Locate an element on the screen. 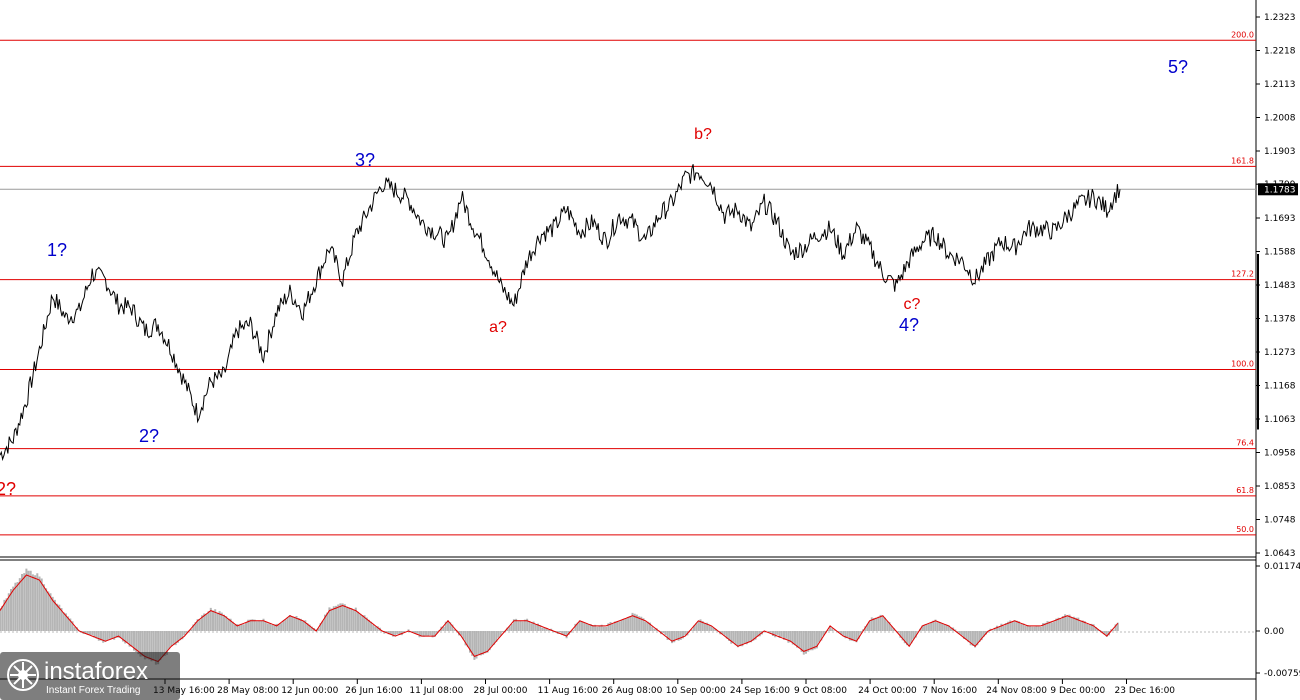 The image size is (1300, 700). oscillator-signal-line is located at coordinates (559, 618).